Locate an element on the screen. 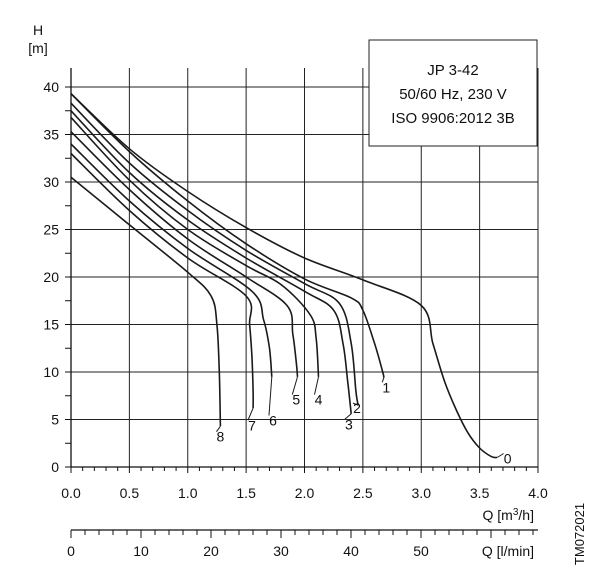 This screenshot has width=597, height=579. x-tick-label: 1.5 is located at coordinates (246, 493).